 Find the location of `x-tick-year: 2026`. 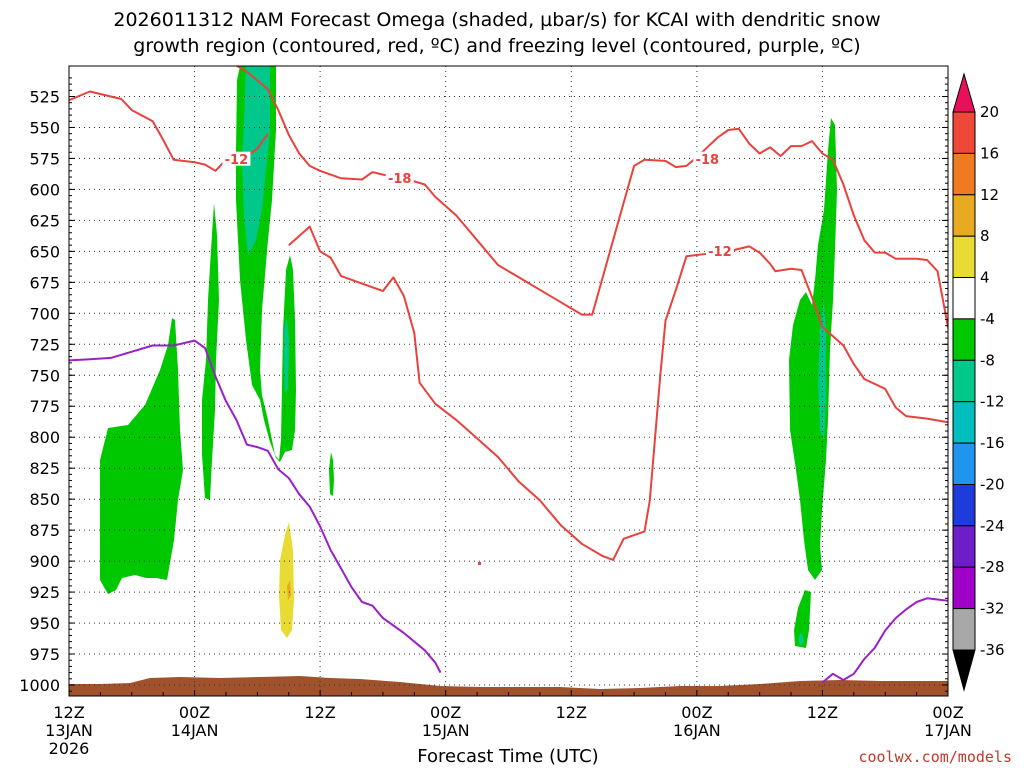

x-tick-year: 2026 is located at coordinates (69, 748).